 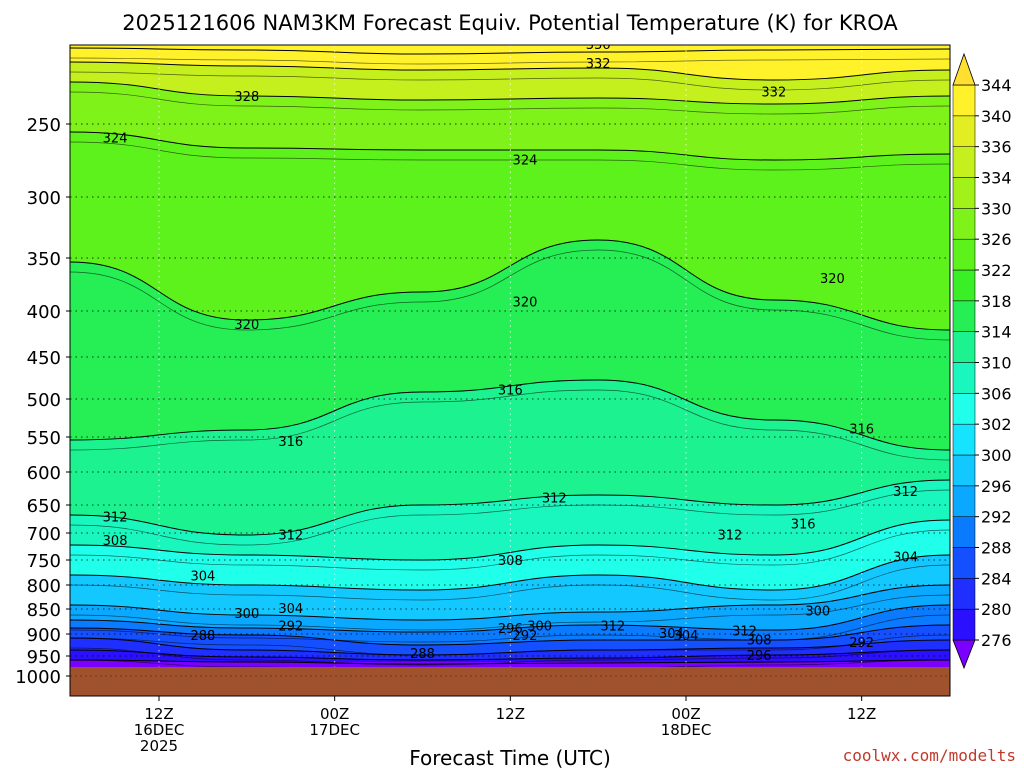 What do you see at coordinates (44, 438) in the screenshot?
I see `y-tick-label: 550` at bounding box center [44, 438].